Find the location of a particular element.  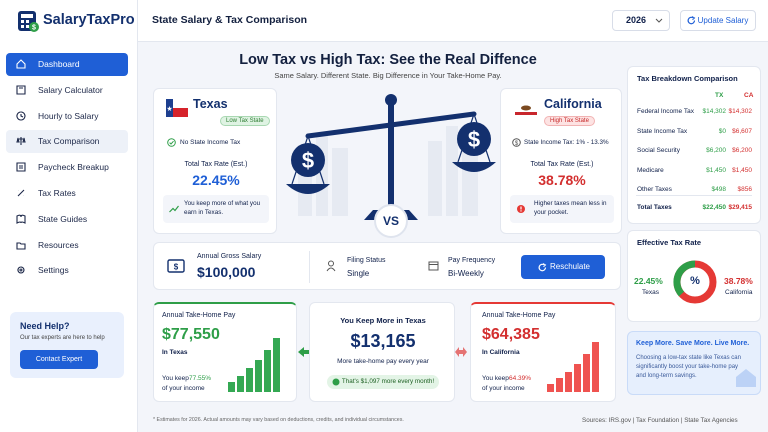

brand: SalaryTaxPro is located at coordinates (89, 20).